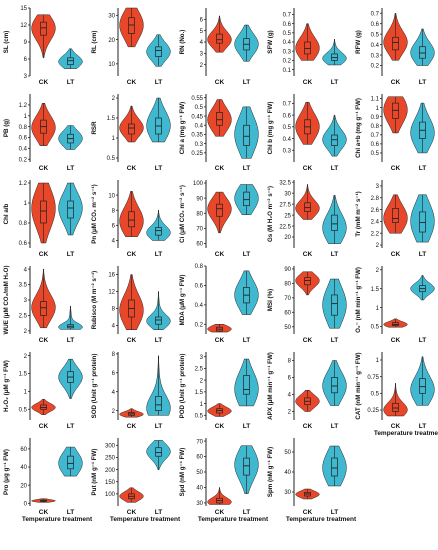  I want to click on chart-panel: 2 4 6 8 SOD (Unit g⁻¹ protein) CK LT, so click(131, 391).